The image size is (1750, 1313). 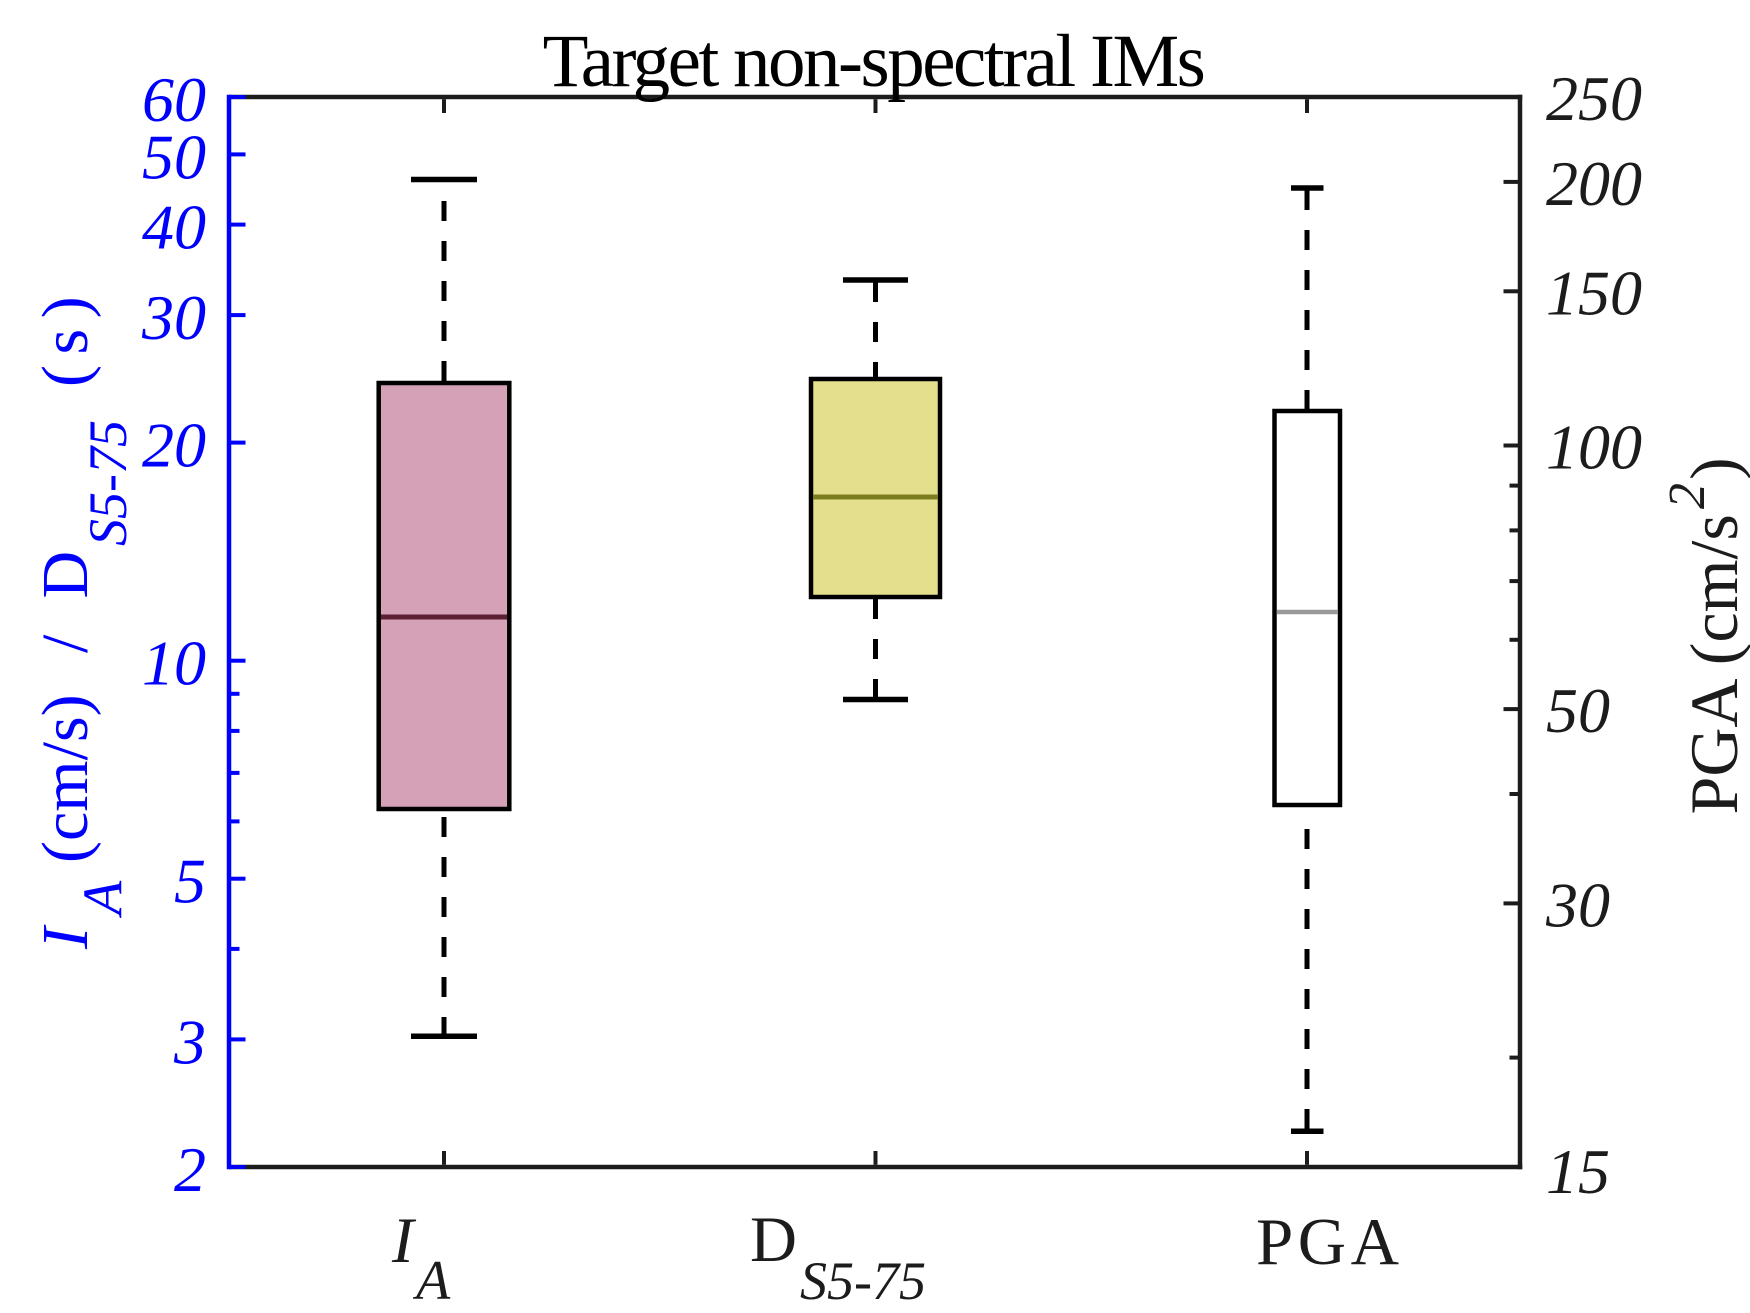 I want to click on svg-text: (s), so click(x=65, y=336).